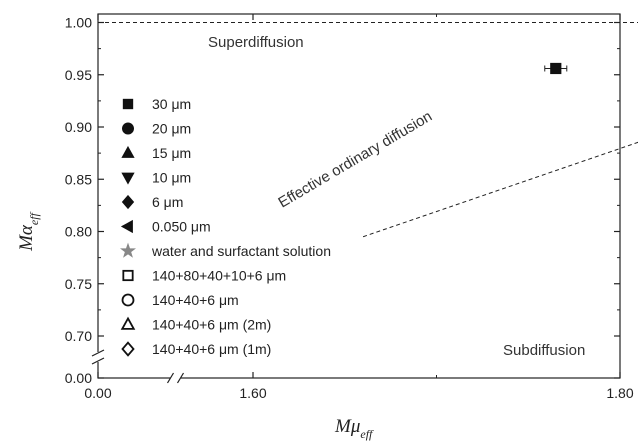 The image size is (638, 443). I want to click on y-tick-label-6: 0.95, so click(78, 75).